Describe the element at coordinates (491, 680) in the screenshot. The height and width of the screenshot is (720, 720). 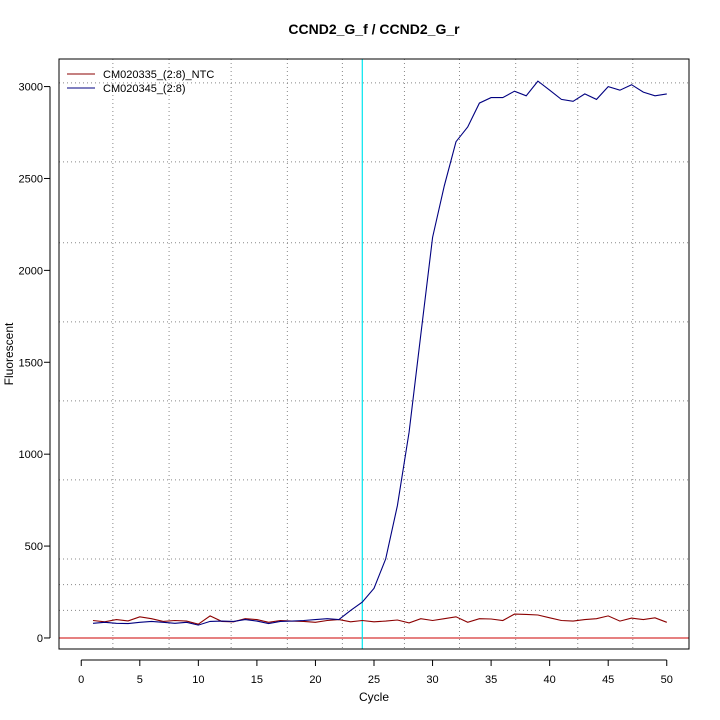
I see `x-tick-label: 35` at that location.